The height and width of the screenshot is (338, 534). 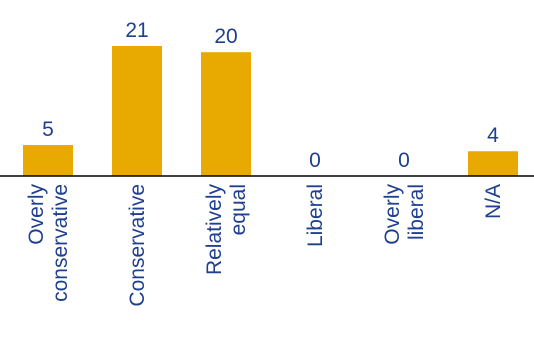 I want to click on tick-label-3: Liberal, so click(x=315, y=215).